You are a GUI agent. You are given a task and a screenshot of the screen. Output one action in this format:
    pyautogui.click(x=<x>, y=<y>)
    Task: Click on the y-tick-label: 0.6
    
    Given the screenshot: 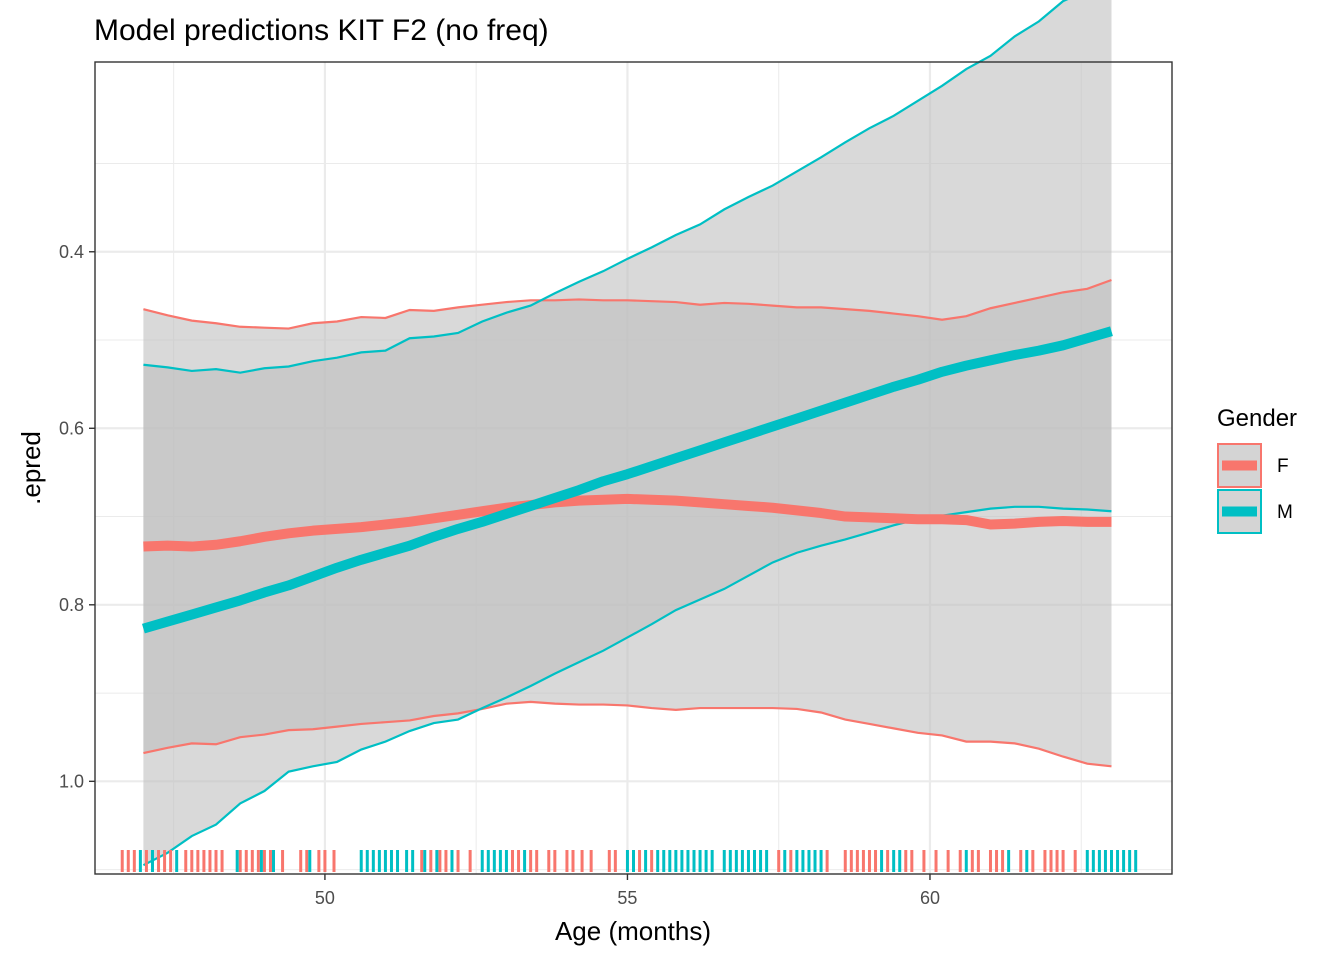 What is the action you would take?
    pyautogui.click(x=71, y=428)
    